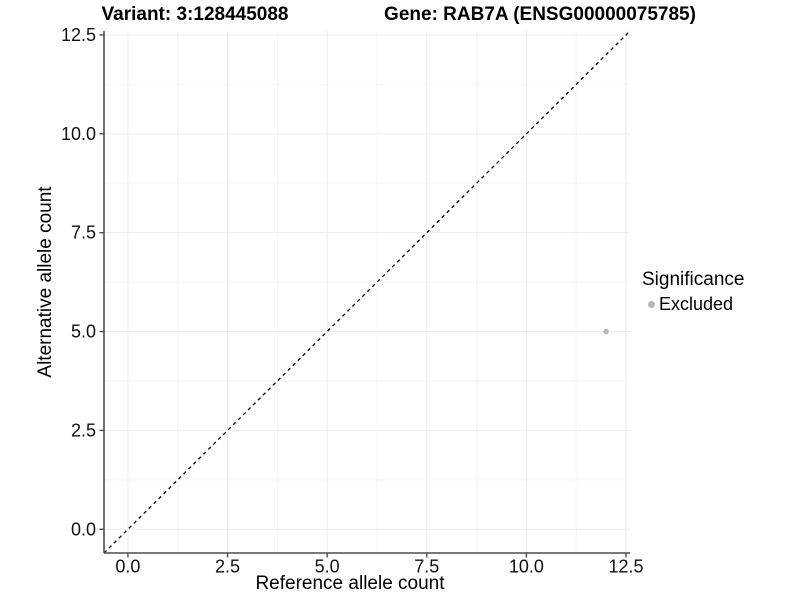  Describe the element at coordinates (78, 282) in the screenshot. I see `y-tick-labels: 0.0 2.5 5.0 7.5 10.0 12.5` at that location.